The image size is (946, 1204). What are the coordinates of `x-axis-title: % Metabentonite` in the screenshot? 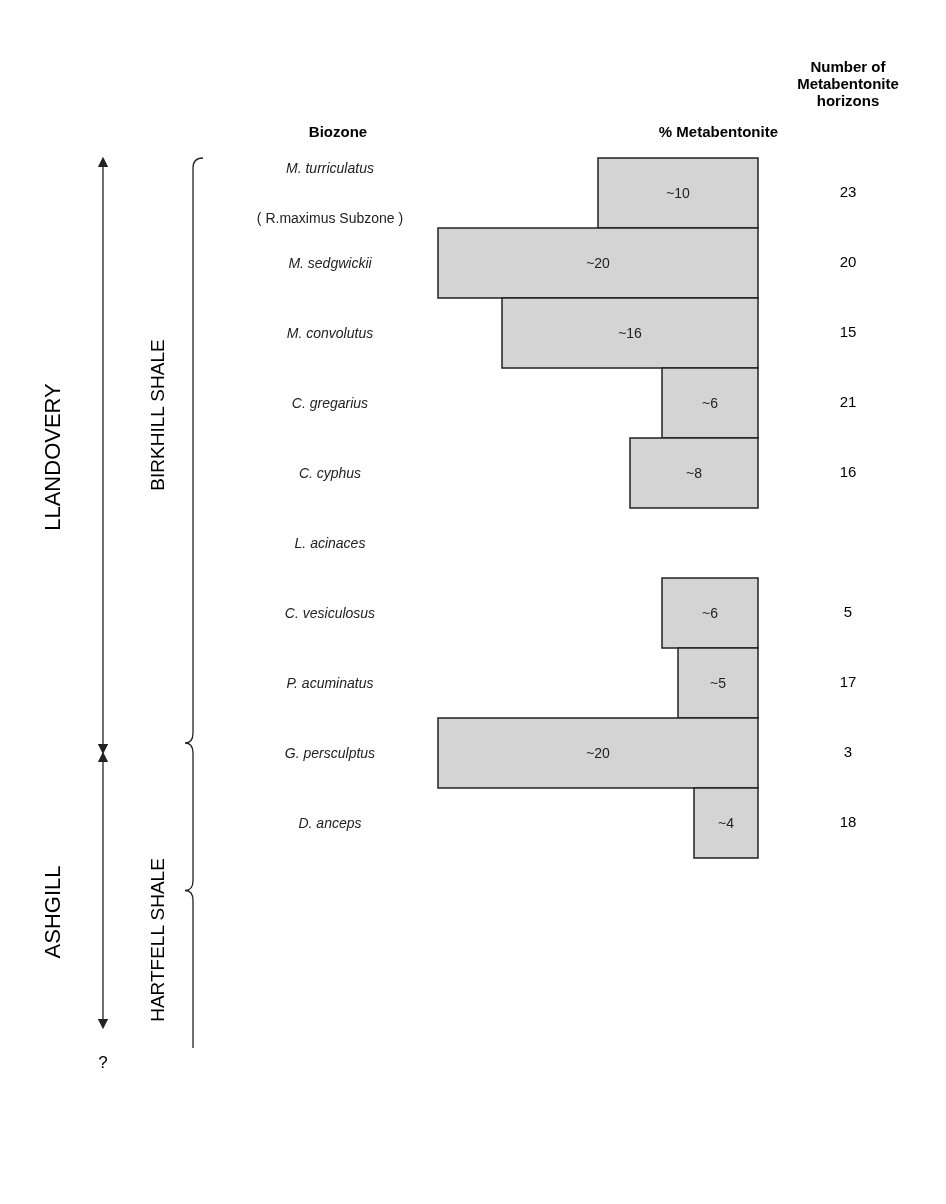 It's located at (717, 131).